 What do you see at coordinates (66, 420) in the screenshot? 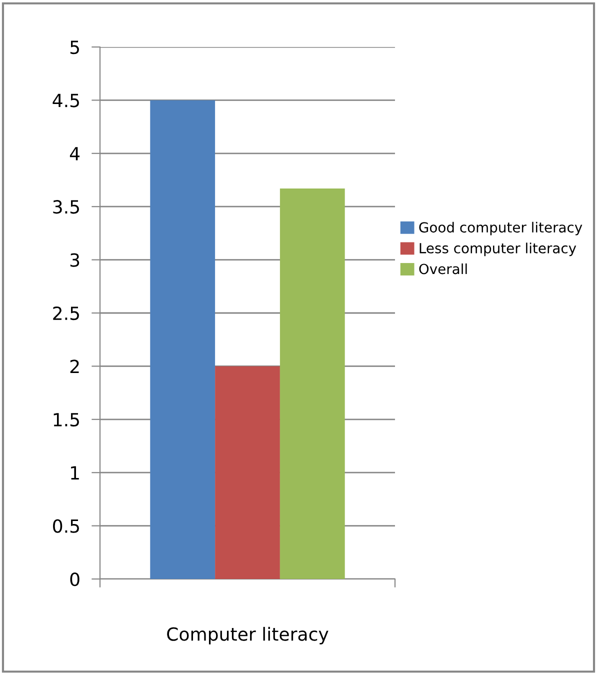
I see `y-tick-label: 1.5` at bounding box center [66, 420].